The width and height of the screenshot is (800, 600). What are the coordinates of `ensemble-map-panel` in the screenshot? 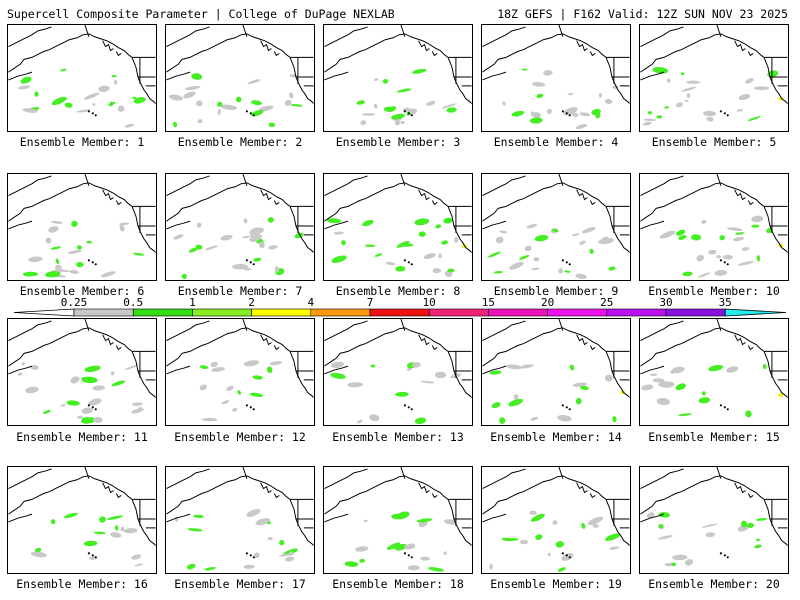 It's located at (714, 227).